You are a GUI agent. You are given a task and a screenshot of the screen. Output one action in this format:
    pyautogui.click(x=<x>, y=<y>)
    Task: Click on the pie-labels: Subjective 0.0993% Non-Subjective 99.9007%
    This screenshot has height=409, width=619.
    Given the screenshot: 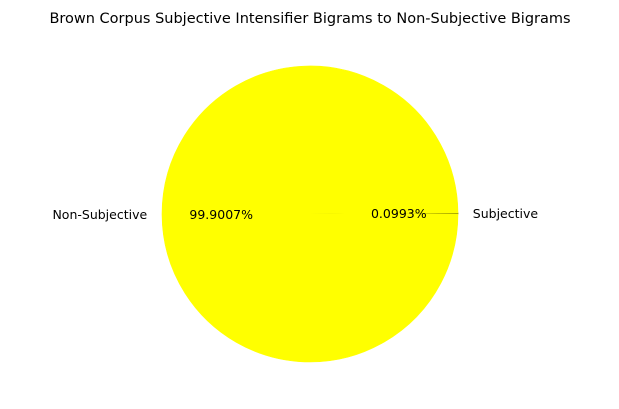 What is the action you would take?
    pyautogui.click(x=295, y=214)
    